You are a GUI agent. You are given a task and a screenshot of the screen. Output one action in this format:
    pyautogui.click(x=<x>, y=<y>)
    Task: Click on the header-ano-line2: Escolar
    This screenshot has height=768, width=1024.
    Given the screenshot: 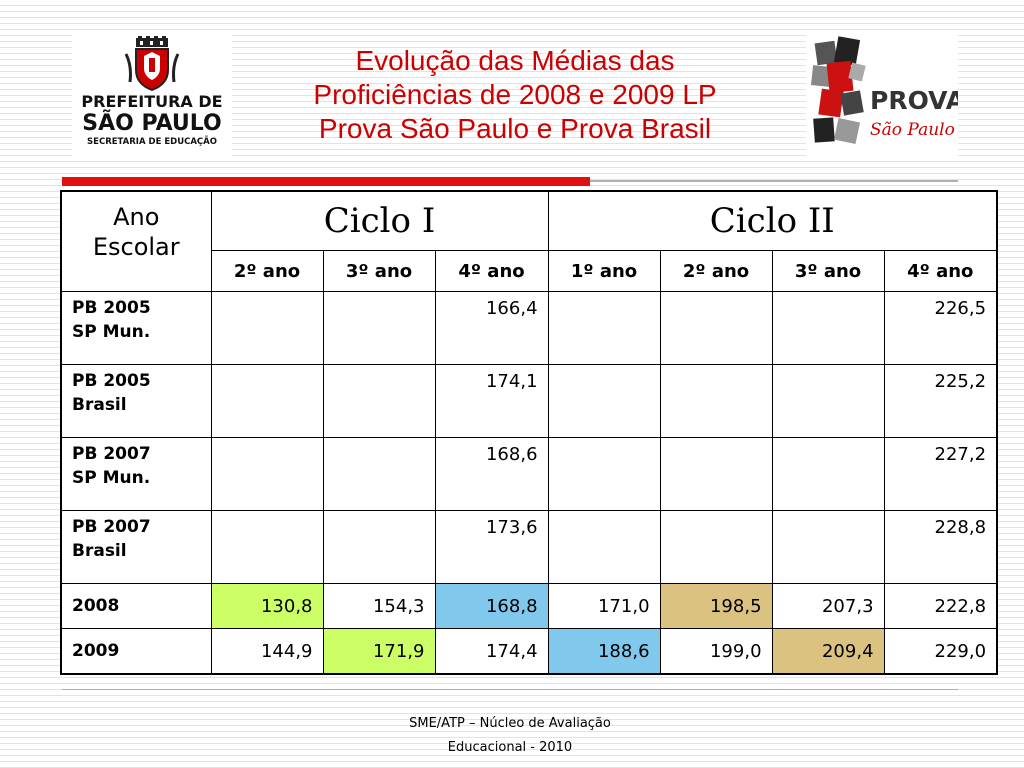 What is the action you would take?
    pyautogui.click(x=136, y=247)
    